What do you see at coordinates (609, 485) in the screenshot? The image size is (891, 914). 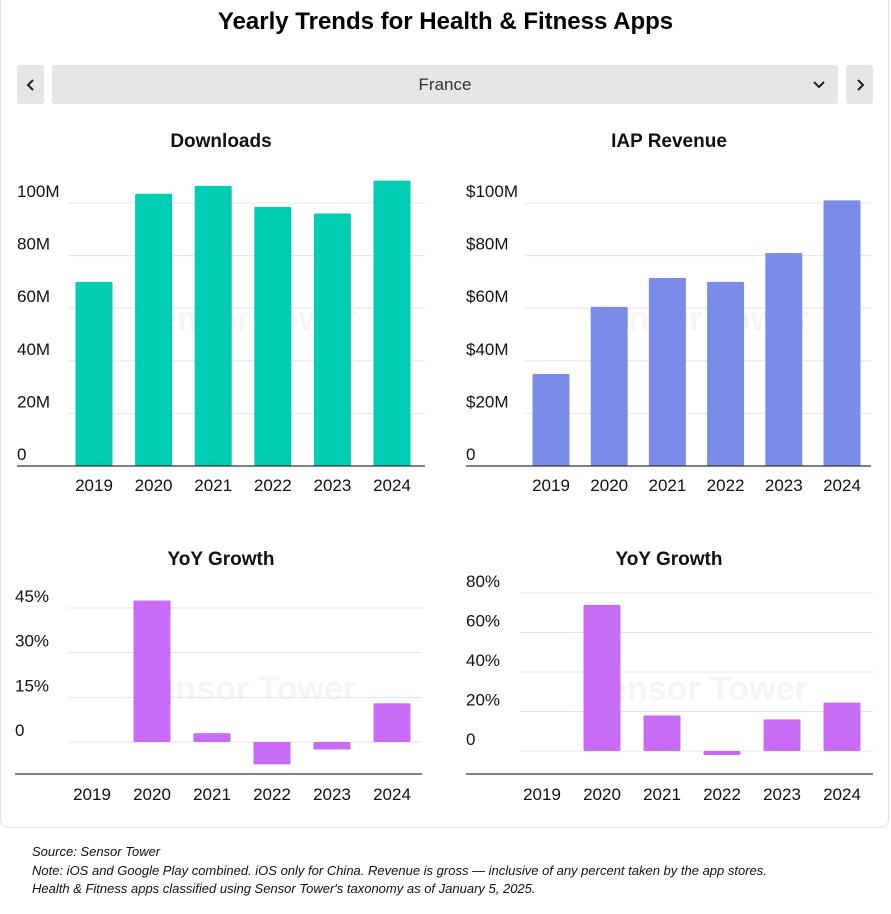 I see `iap-revenue-x-tick-label: 2020` at bounding box center [609, 485].